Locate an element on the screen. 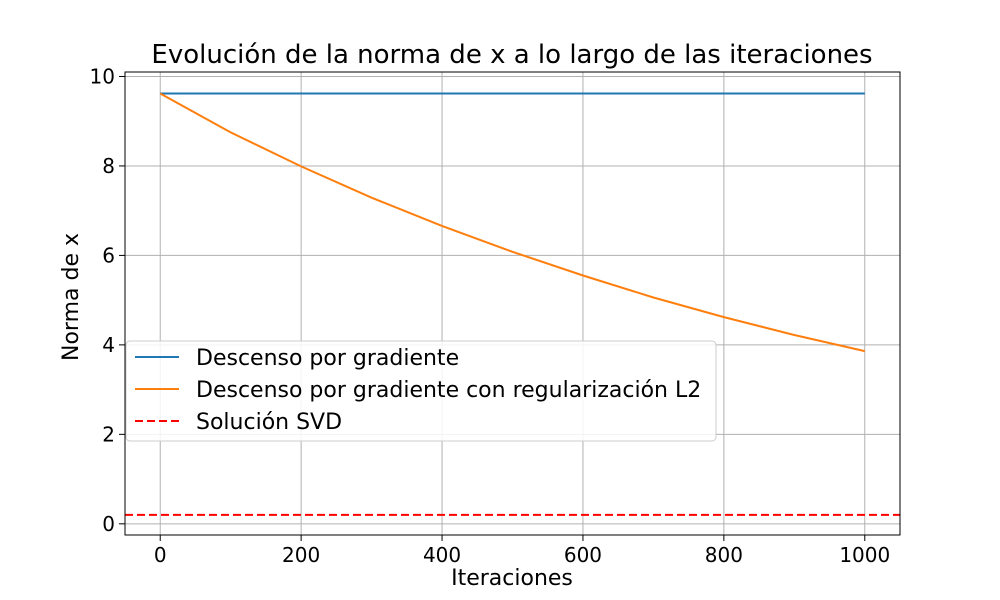 The image size is (1000, 600). x-tick-label: 200 is located at coordinates (301, 555).